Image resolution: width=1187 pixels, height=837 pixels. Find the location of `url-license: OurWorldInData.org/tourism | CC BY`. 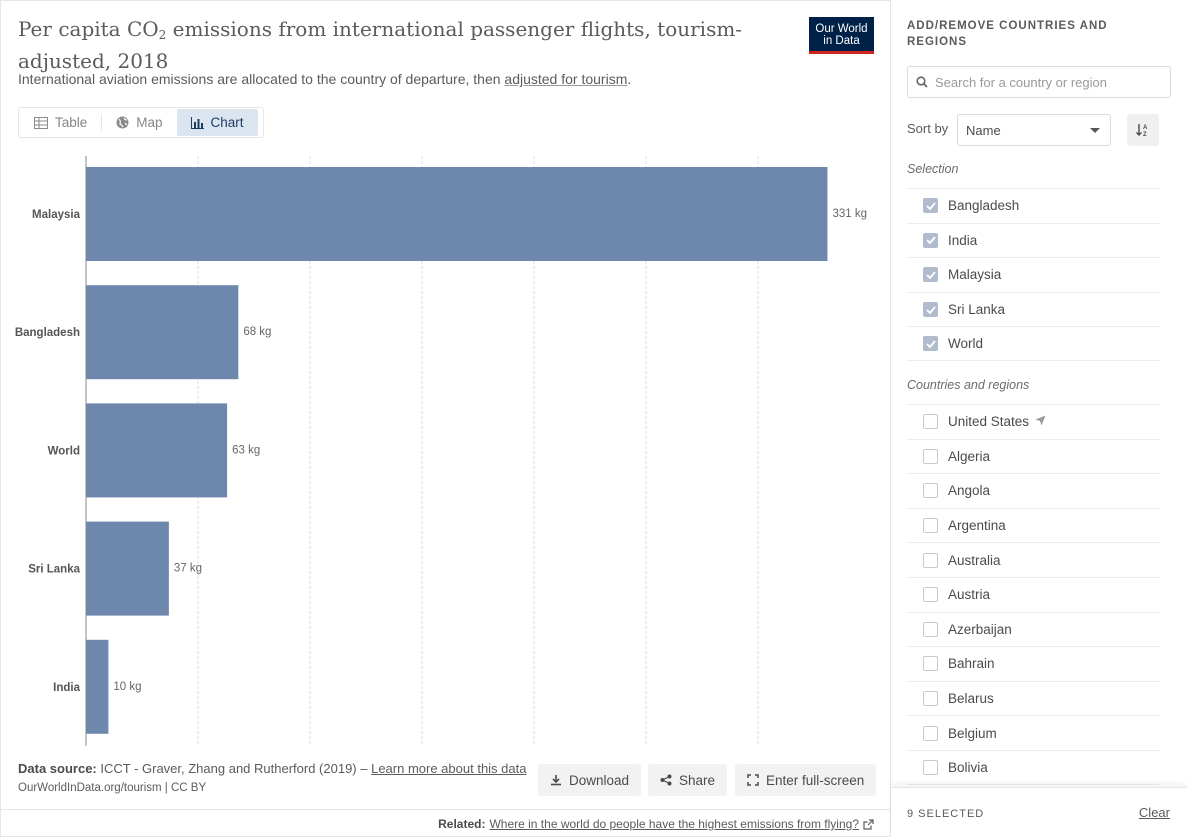

url-license: OurWorldInData.org/tourism | CC BY is located at coordinates (112, 788).